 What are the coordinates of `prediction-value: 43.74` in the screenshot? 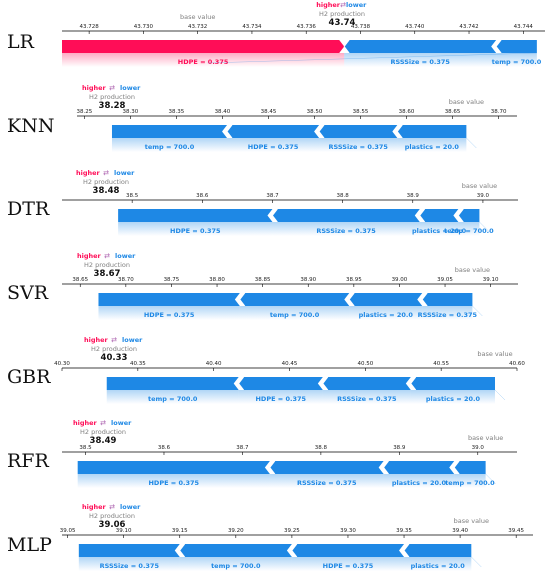 It's located at (342, 23).